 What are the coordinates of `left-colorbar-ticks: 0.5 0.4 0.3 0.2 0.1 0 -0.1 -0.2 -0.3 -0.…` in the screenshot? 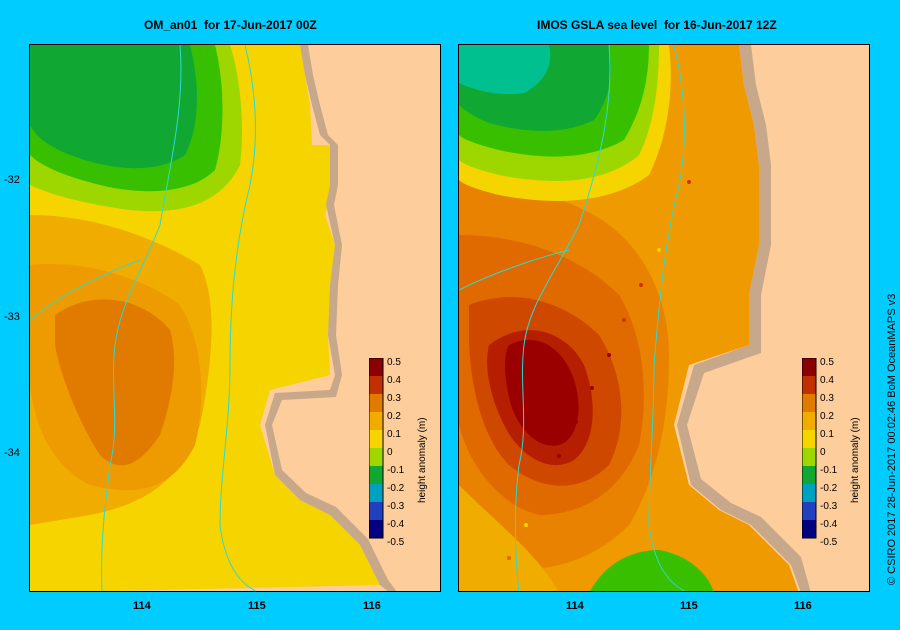 It's located at (395, 453).